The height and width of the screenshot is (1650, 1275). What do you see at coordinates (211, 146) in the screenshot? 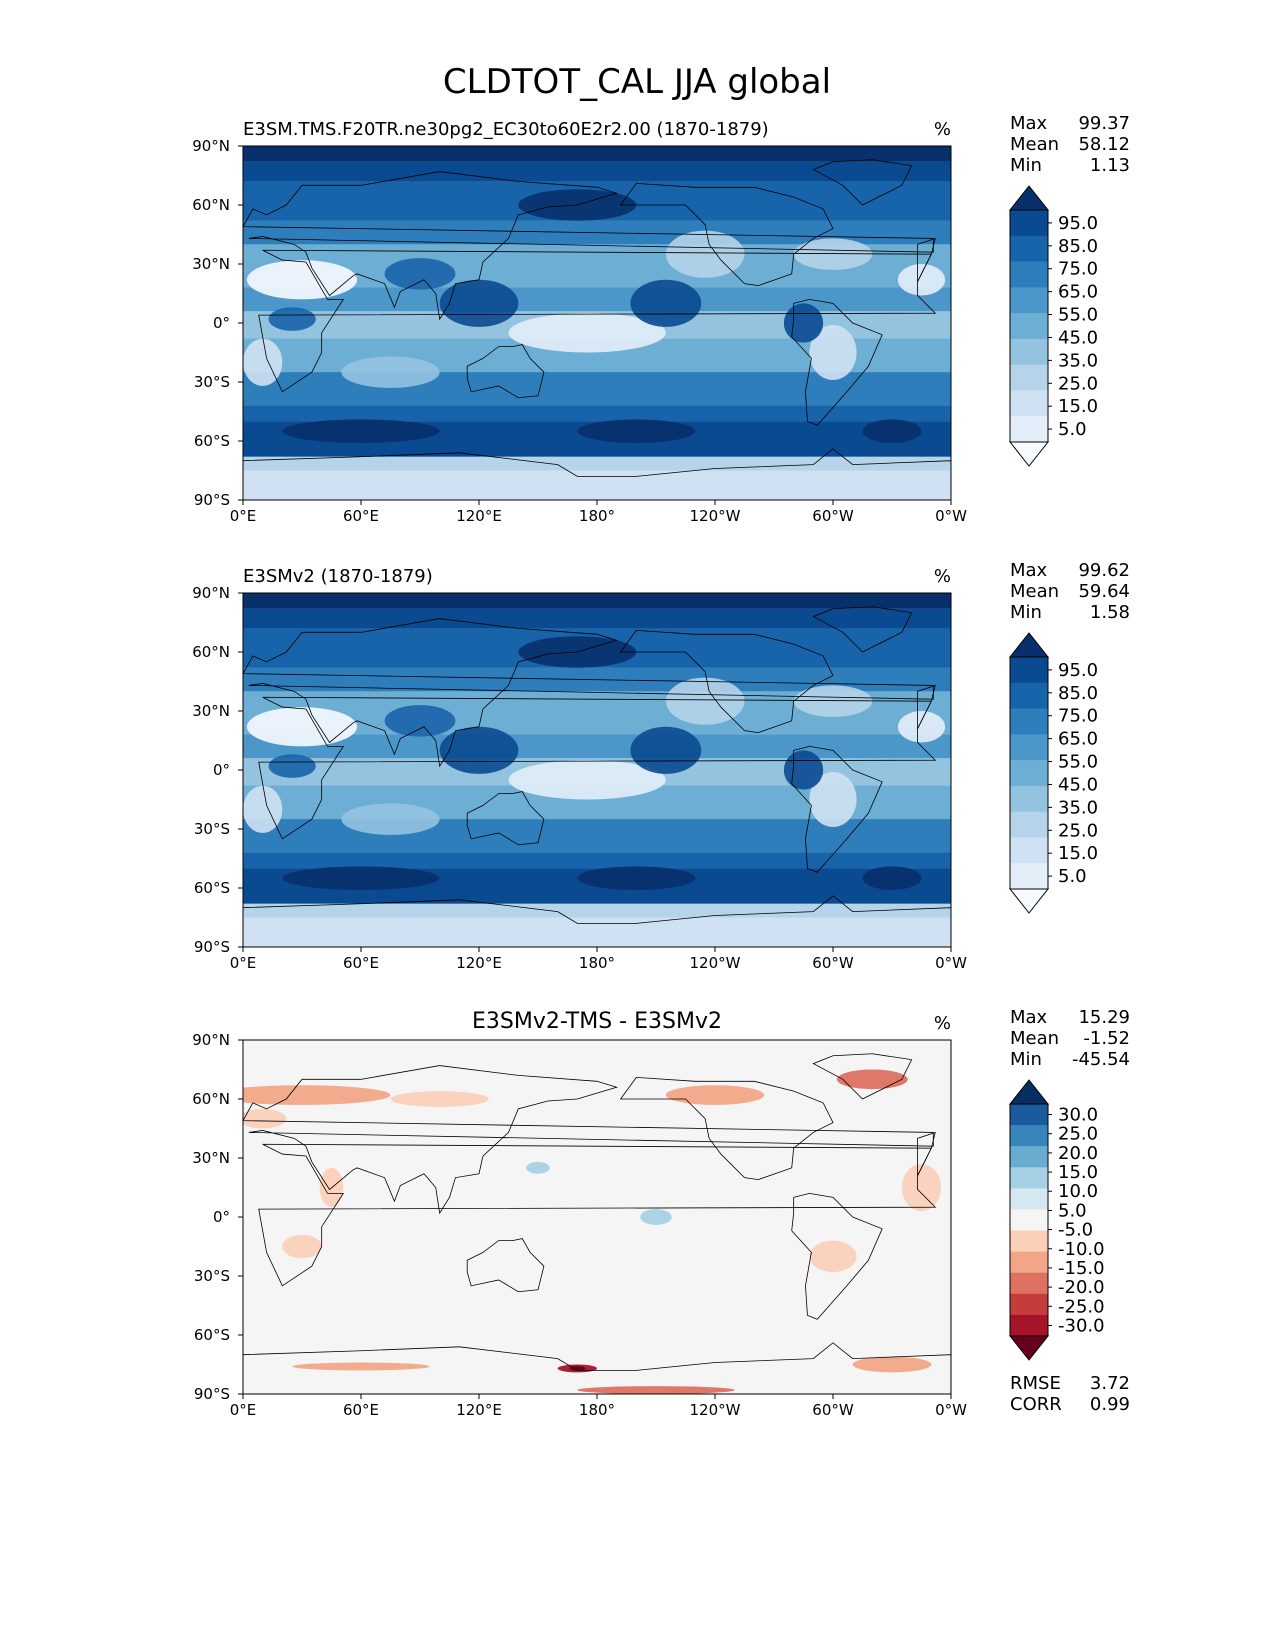
I see `y-tick-label: 90°N` at bounding box center [211, 146].